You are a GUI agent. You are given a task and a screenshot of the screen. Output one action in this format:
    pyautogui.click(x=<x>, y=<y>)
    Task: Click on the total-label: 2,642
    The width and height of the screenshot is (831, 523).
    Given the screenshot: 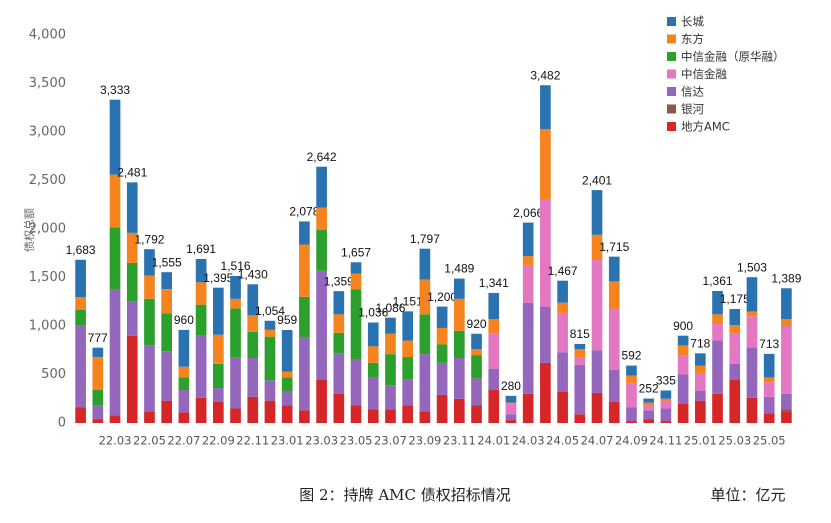 What is the action you would take?
    pyautogui.click(x=322, y=157)
    